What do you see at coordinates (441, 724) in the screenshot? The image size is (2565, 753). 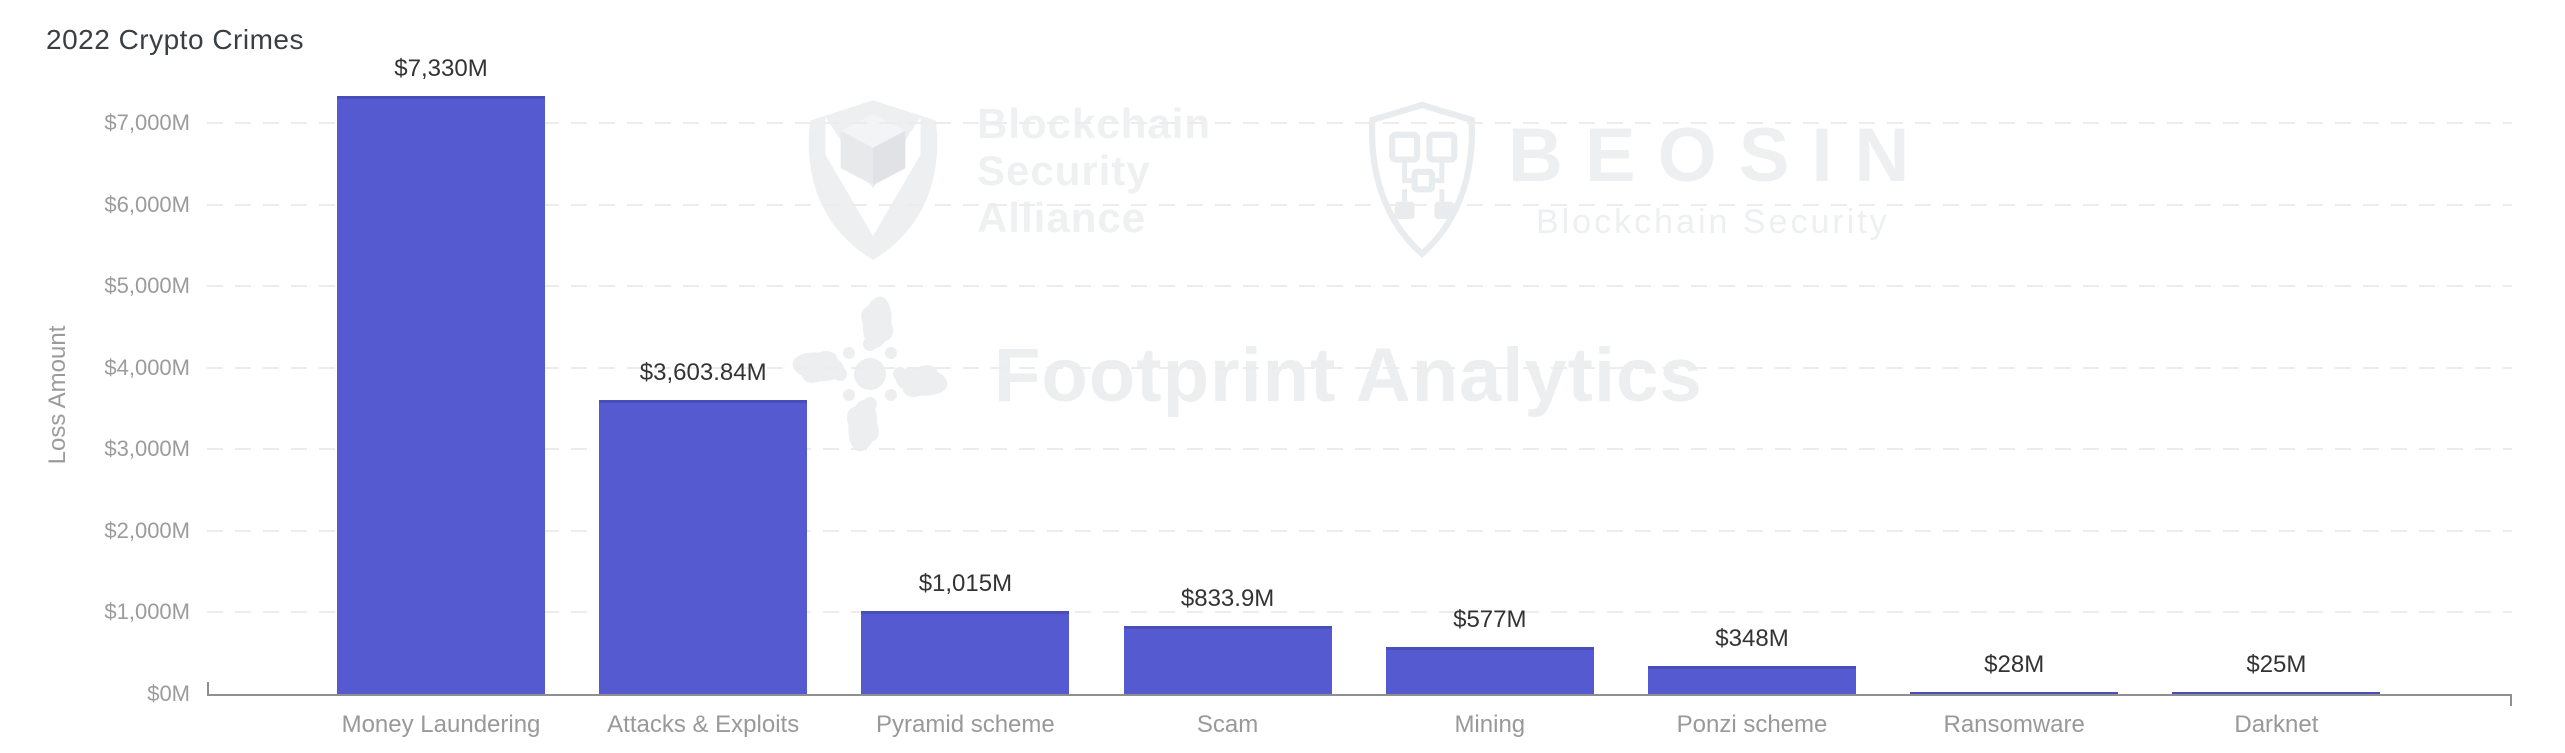 I see `x-category-label: Money Laundering` at bounding box center [441, 724].